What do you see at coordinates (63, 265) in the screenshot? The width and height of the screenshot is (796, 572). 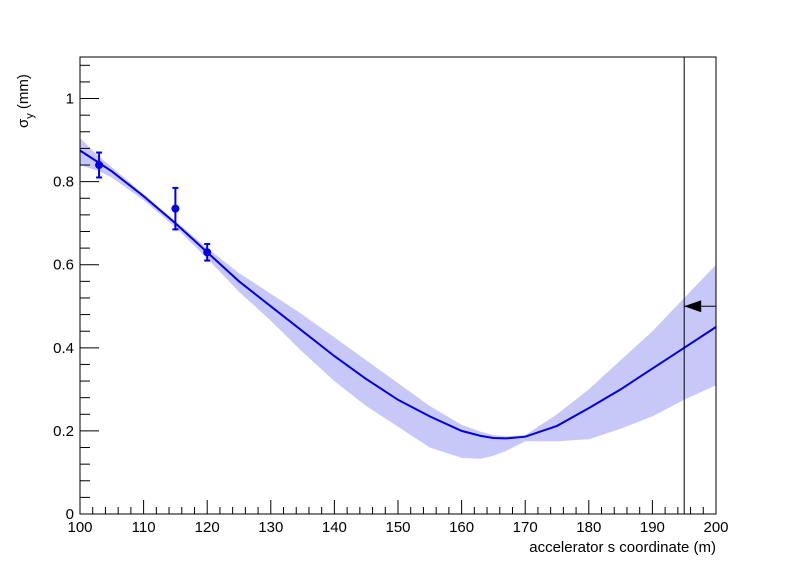 I see `y-tick-label: 0.6` at bounding box center [63, 265].